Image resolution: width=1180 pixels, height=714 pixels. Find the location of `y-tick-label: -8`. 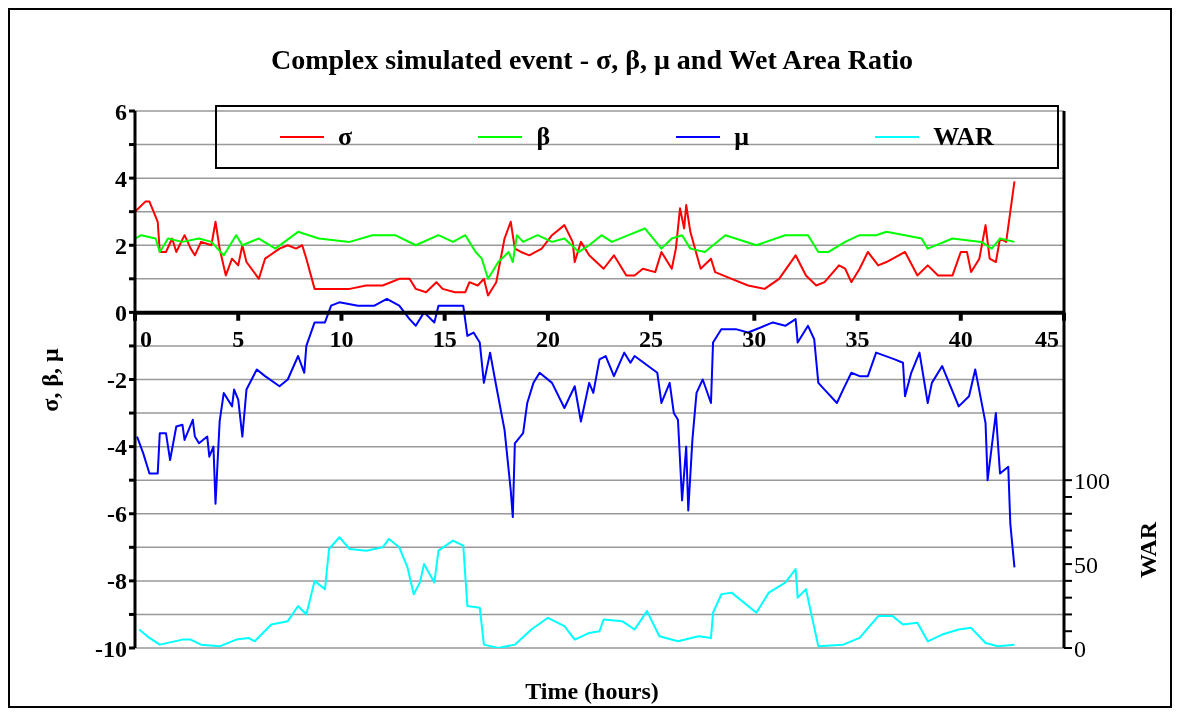

y-tick-label: -8 is located at coordinates (117, 581).